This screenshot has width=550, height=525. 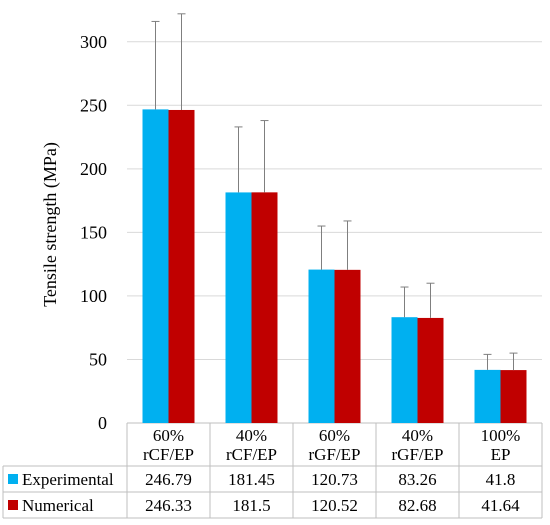 I want to click on data-label: 181.45, so click(x=251, y=479).